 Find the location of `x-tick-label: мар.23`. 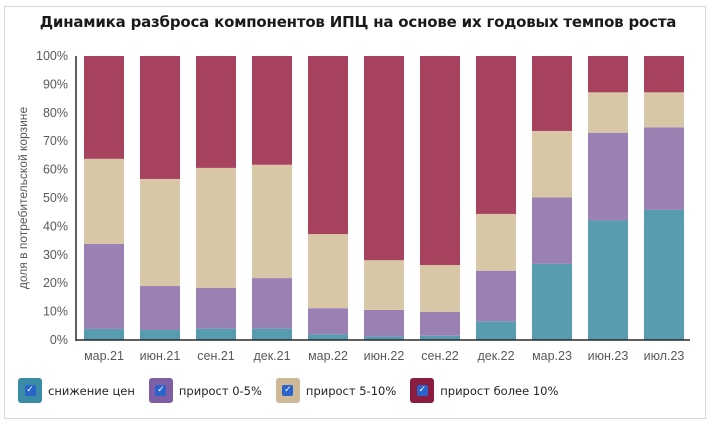

x-tick-label: мар.23 is located at coordinates (552, 356).